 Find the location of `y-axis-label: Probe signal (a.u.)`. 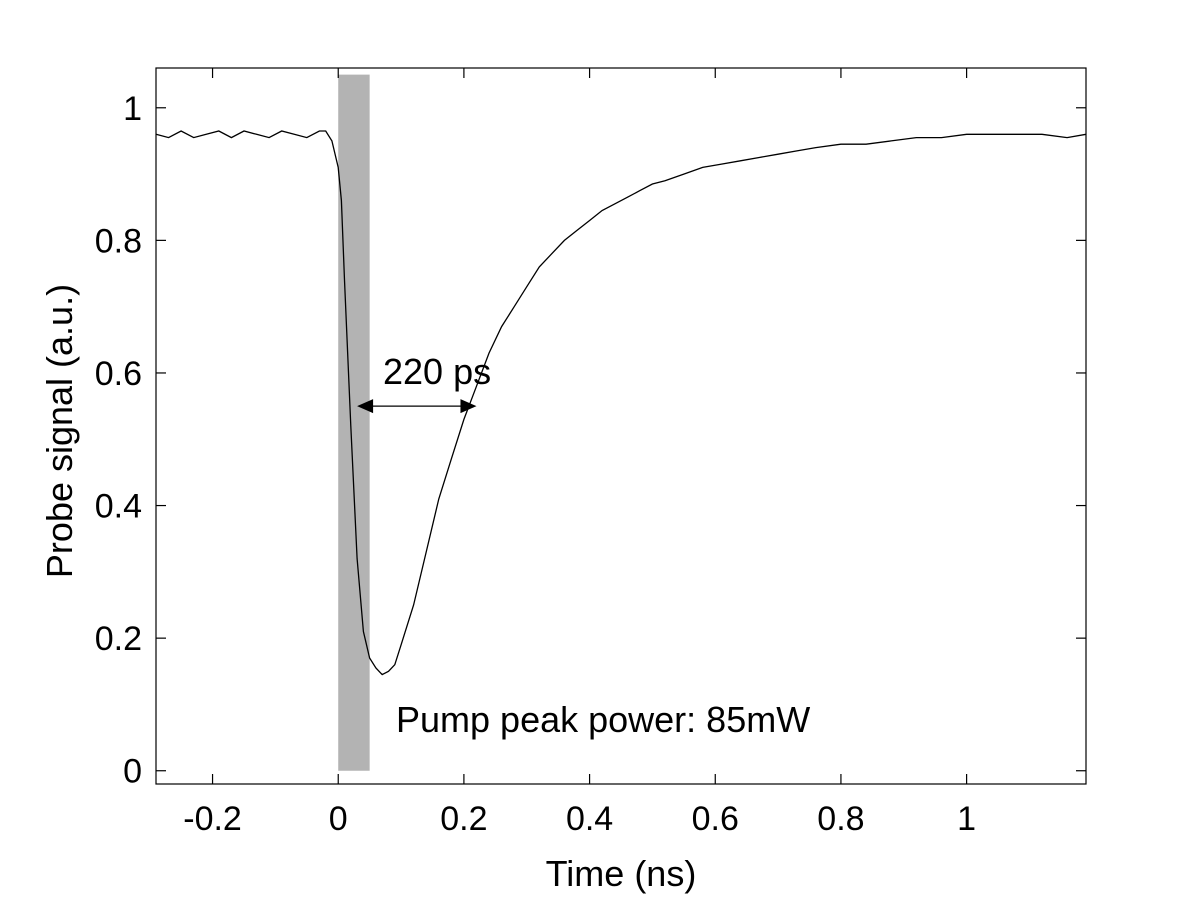

y-axis-label: Probe signal (a.u.) is located at coordinates (59, 431).